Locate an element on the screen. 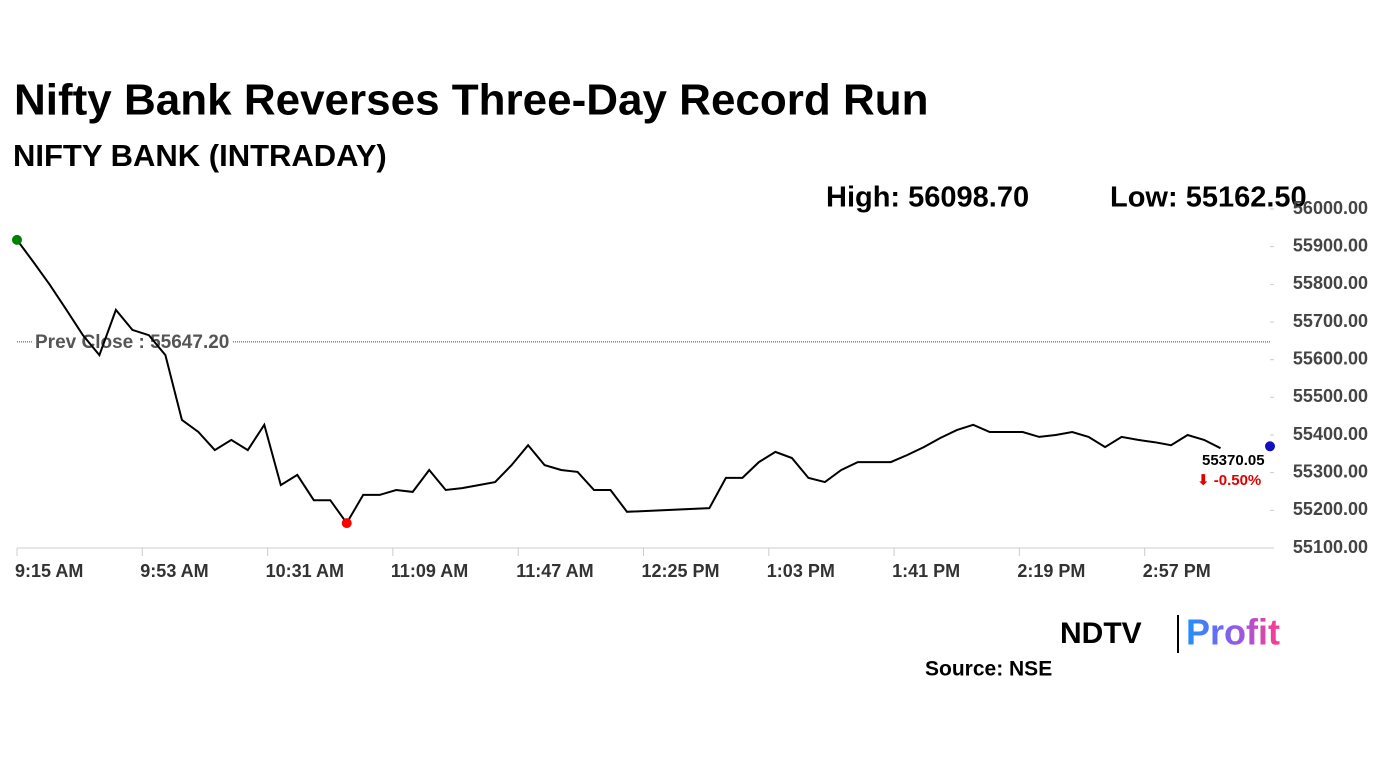 The image size is (1382, 782). low-dot is located at coordinates (346, 523).